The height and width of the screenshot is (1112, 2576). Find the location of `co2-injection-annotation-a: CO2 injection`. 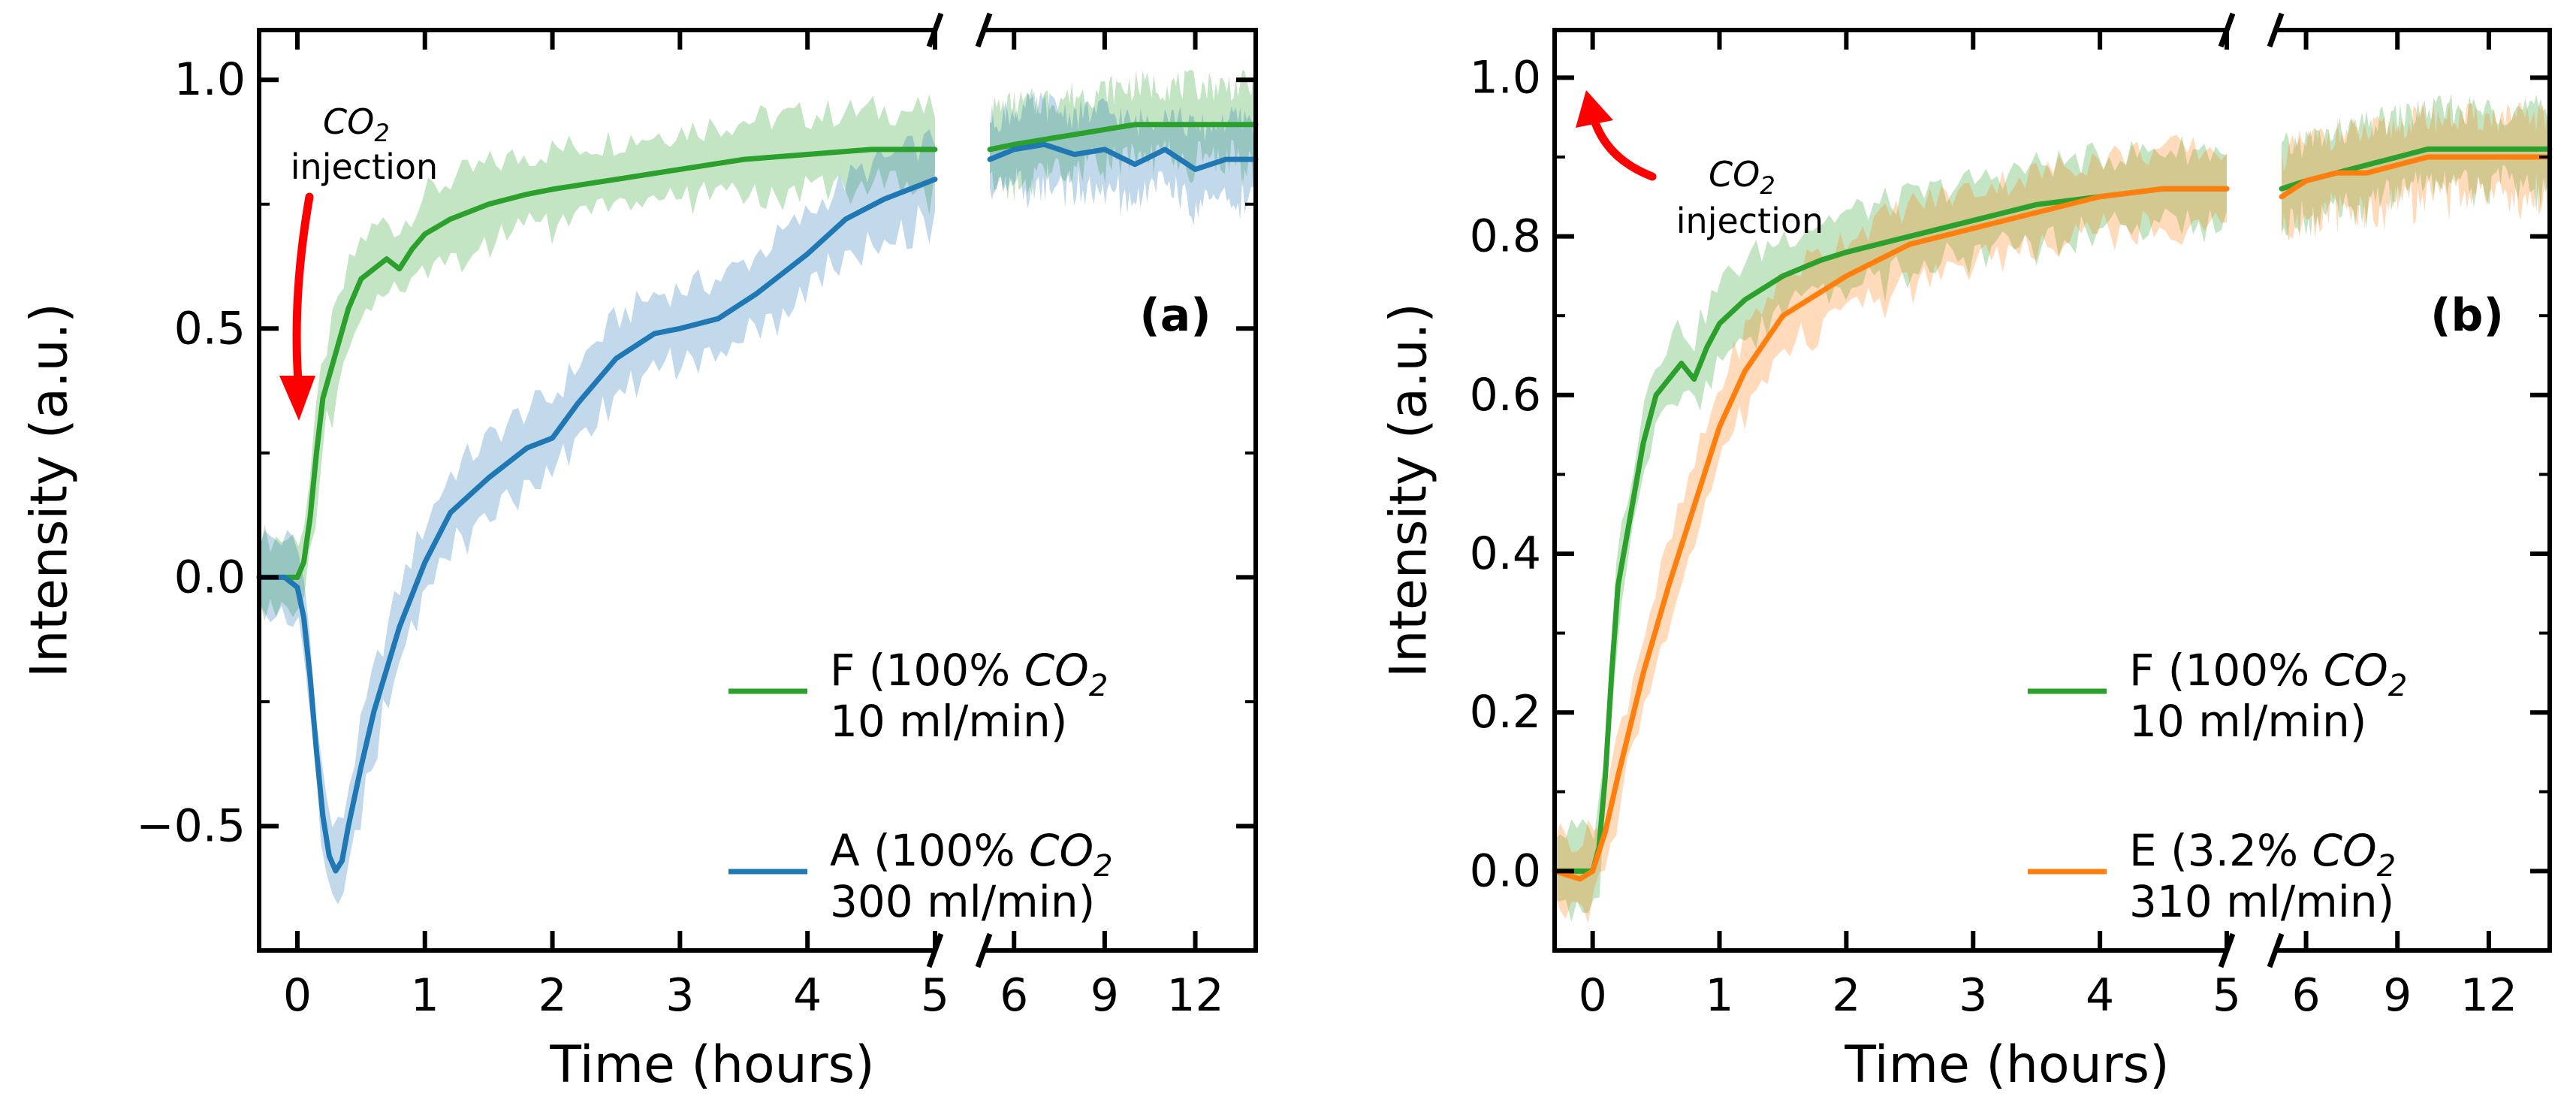

co2-injection-annotation-a: CO2 injection is located at coordinates (358, 261).